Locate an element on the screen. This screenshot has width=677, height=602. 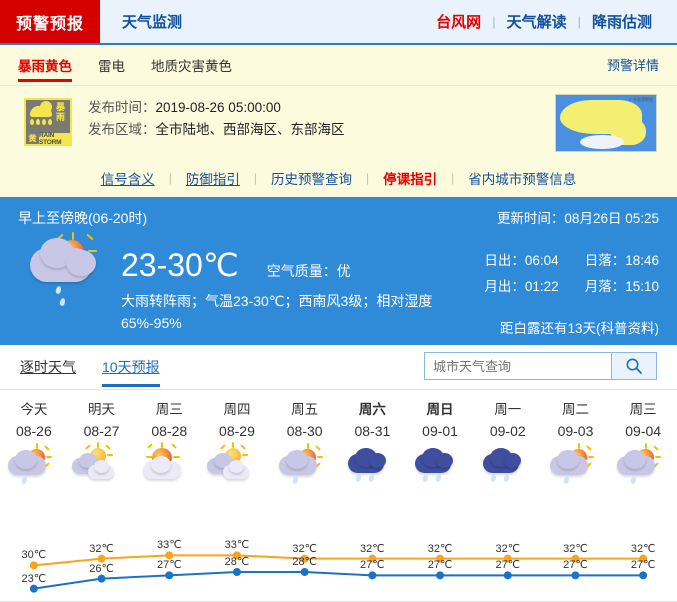
forecast-day-column: 周五 08-30 is located at coordinates (305, 446).